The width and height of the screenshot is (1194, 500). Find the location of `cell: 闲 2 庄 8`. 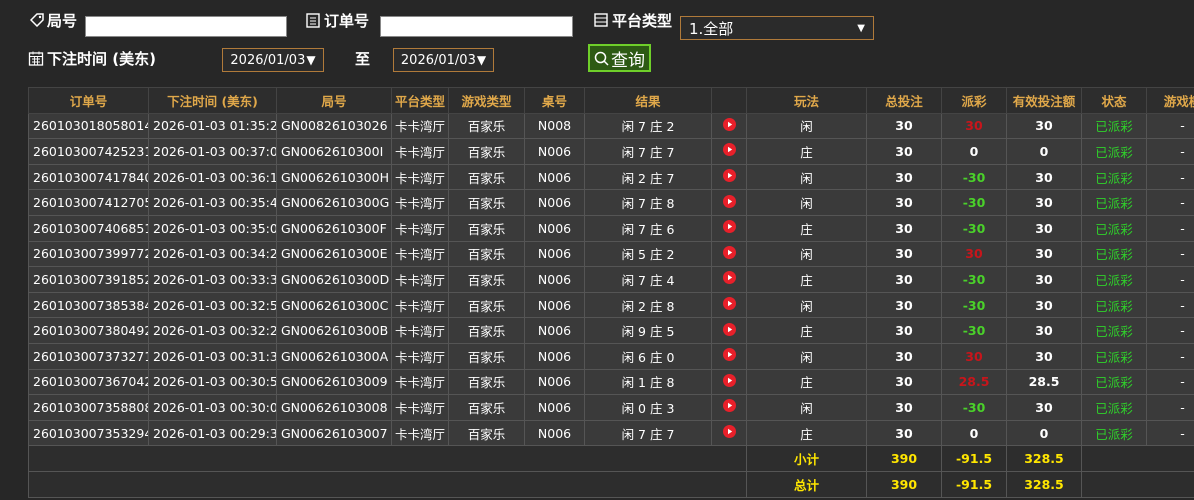

cell: 闲 2 庄 8 is located at coordinates (648, 305).